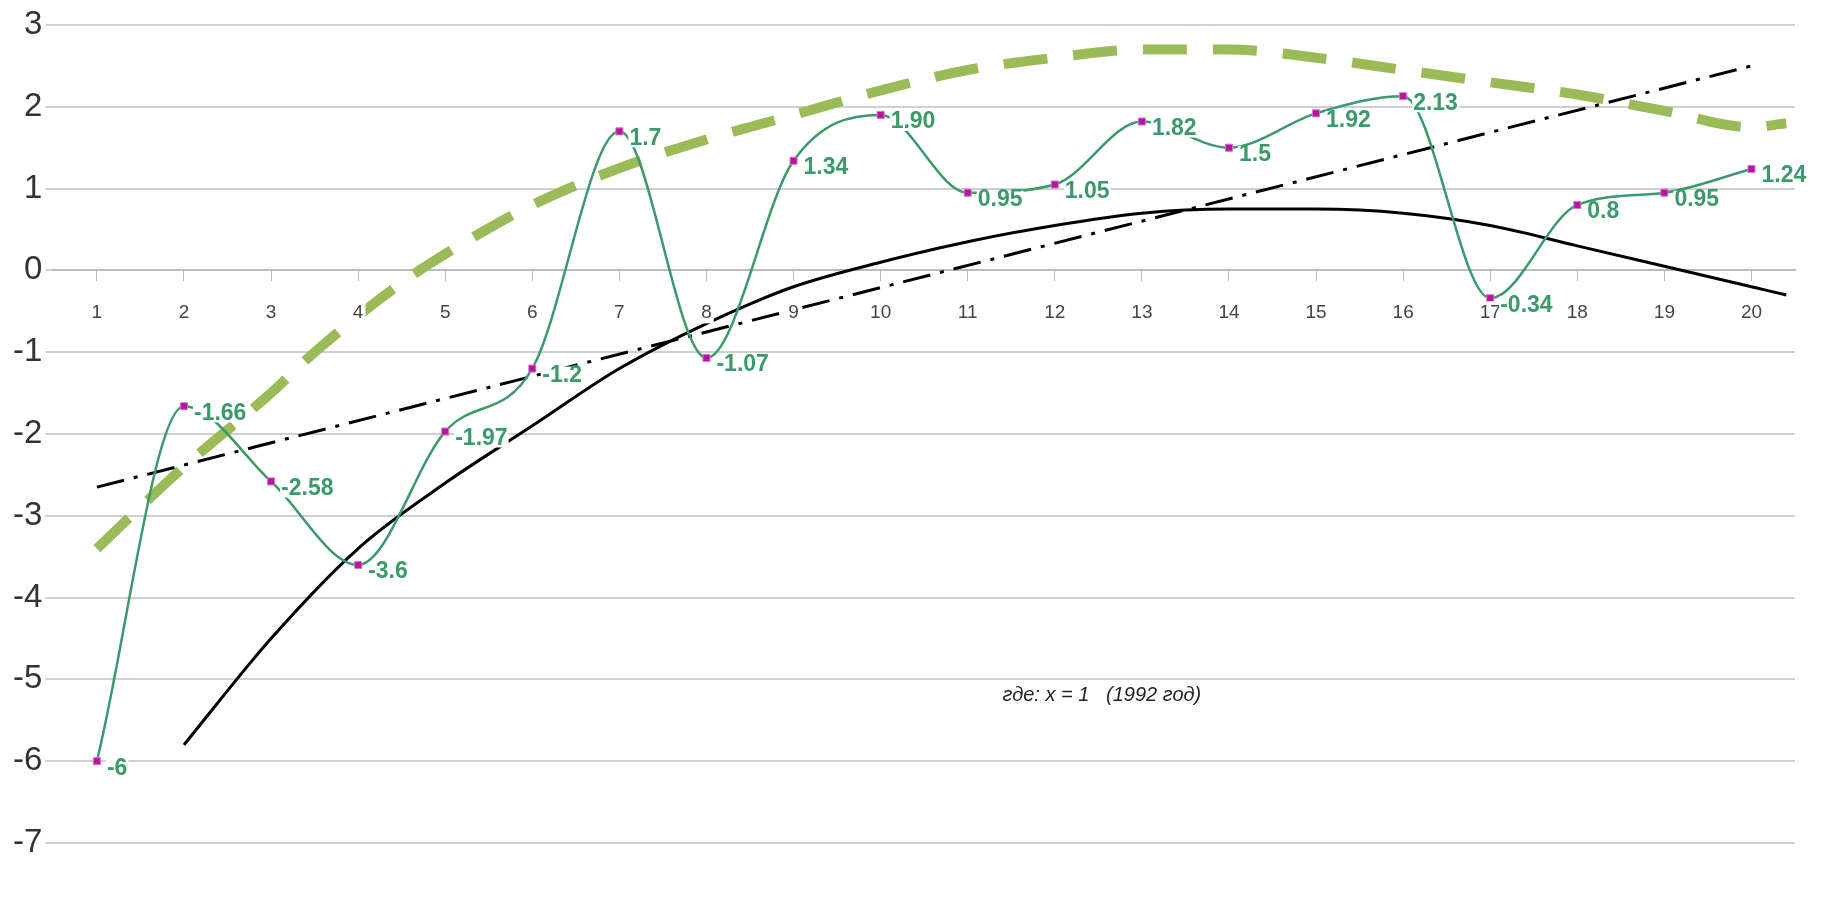 This screenshot has width=1835, height=903. I want to click on data-label: 1.5, so click(1255, 153).